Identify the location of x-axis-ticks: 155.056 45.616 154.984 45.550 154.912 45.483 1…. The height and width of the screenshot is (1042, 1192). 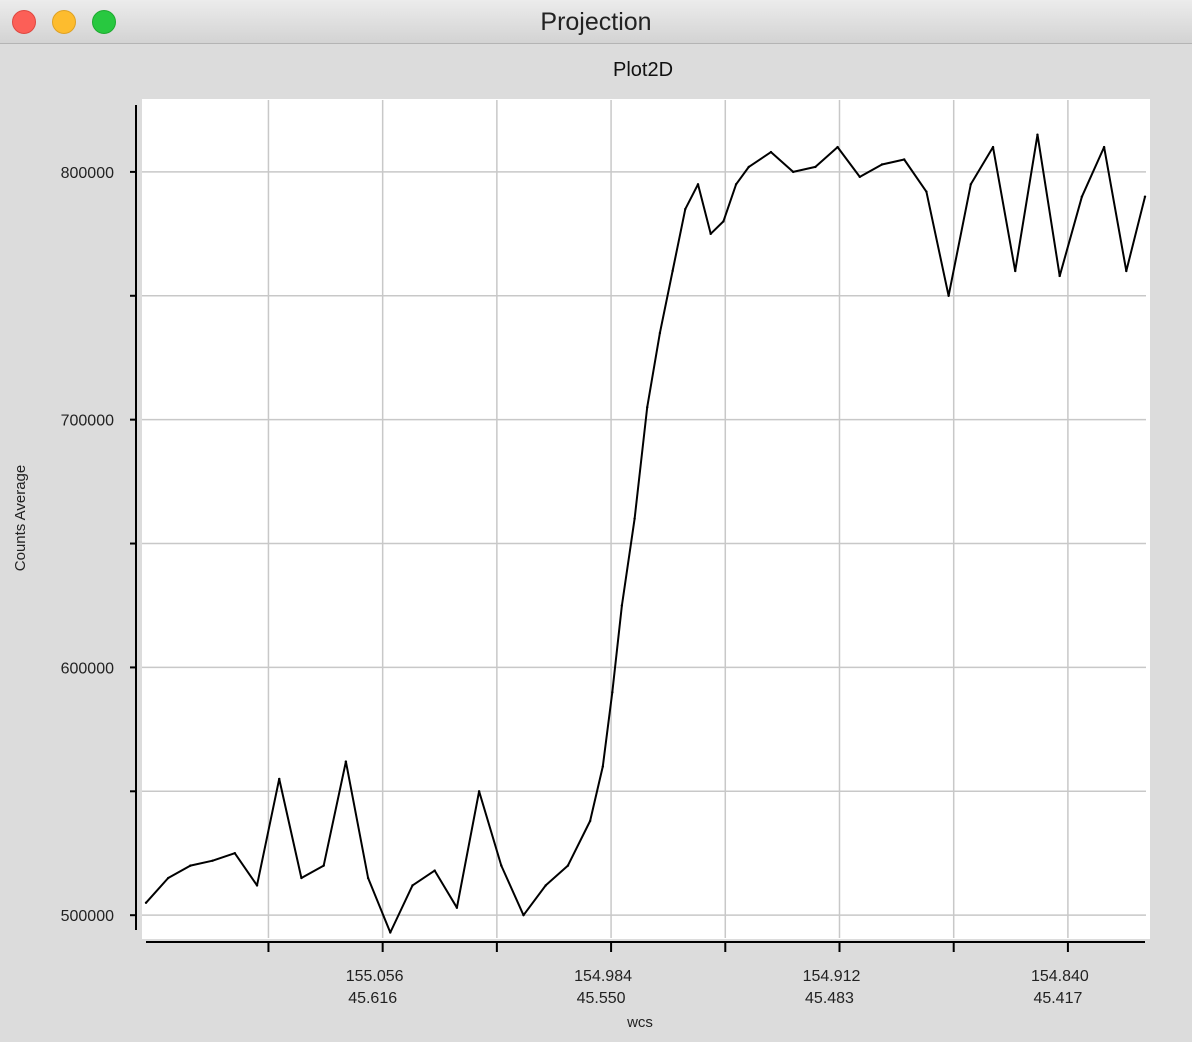
(678, 974).